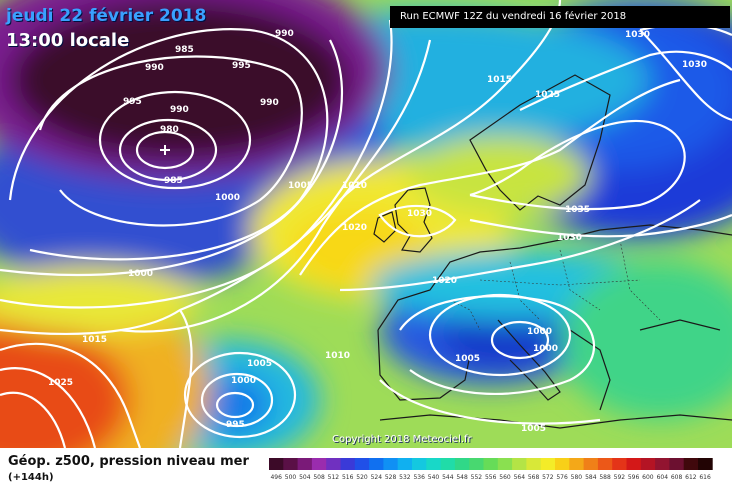 This screenshot has height=488, width=732. I want to click on balkans-coast, so click(590, 370).